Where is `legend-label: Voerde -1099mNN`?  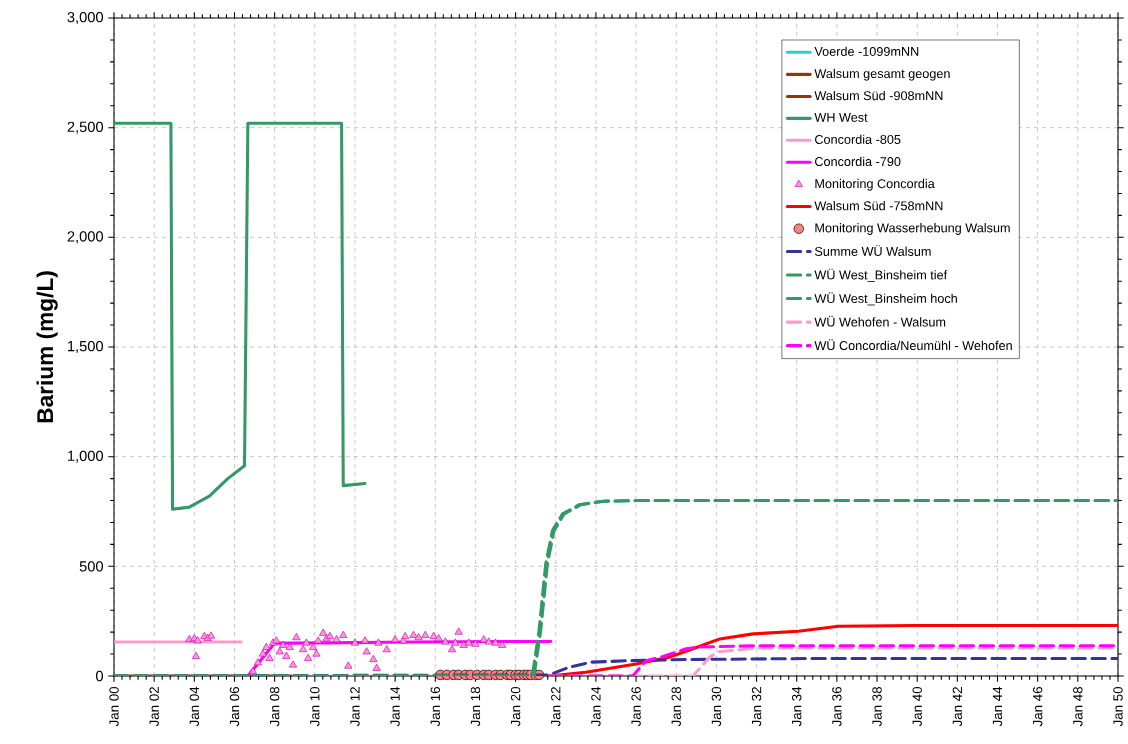
legend-label: Voerde -1099mNN is located at coordinates (866, 51).